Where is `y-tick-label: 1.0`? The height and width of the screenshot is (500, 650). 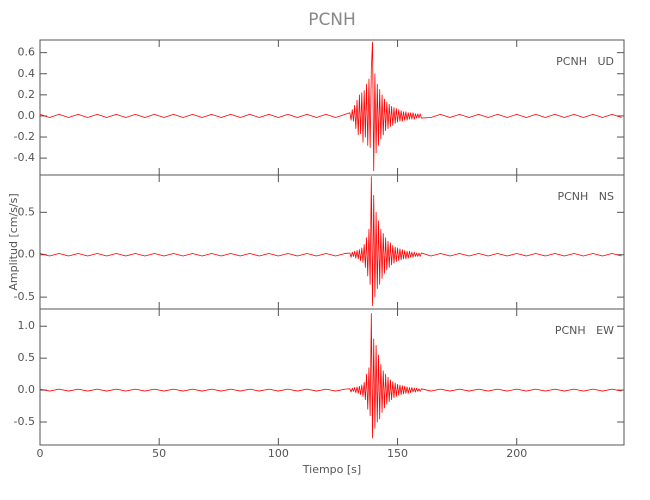
y-tick-label: 1.0 is located at coordinates (27, 325).